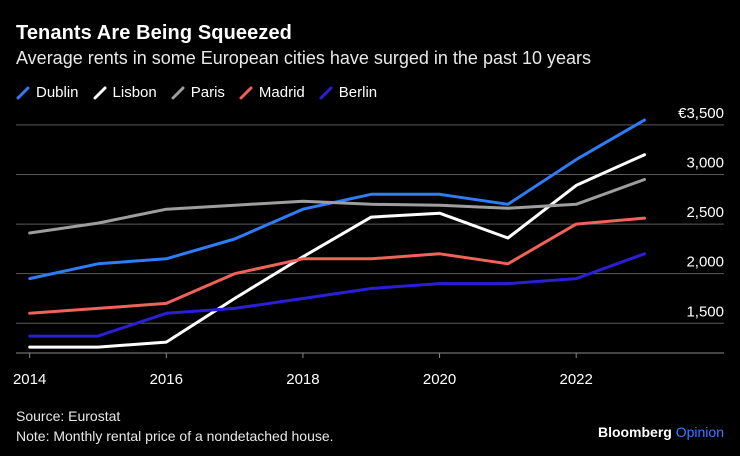  Describe the element at coordinates (134, 92) in the screenshot. I see `legend-label: Lisbon` at that location.